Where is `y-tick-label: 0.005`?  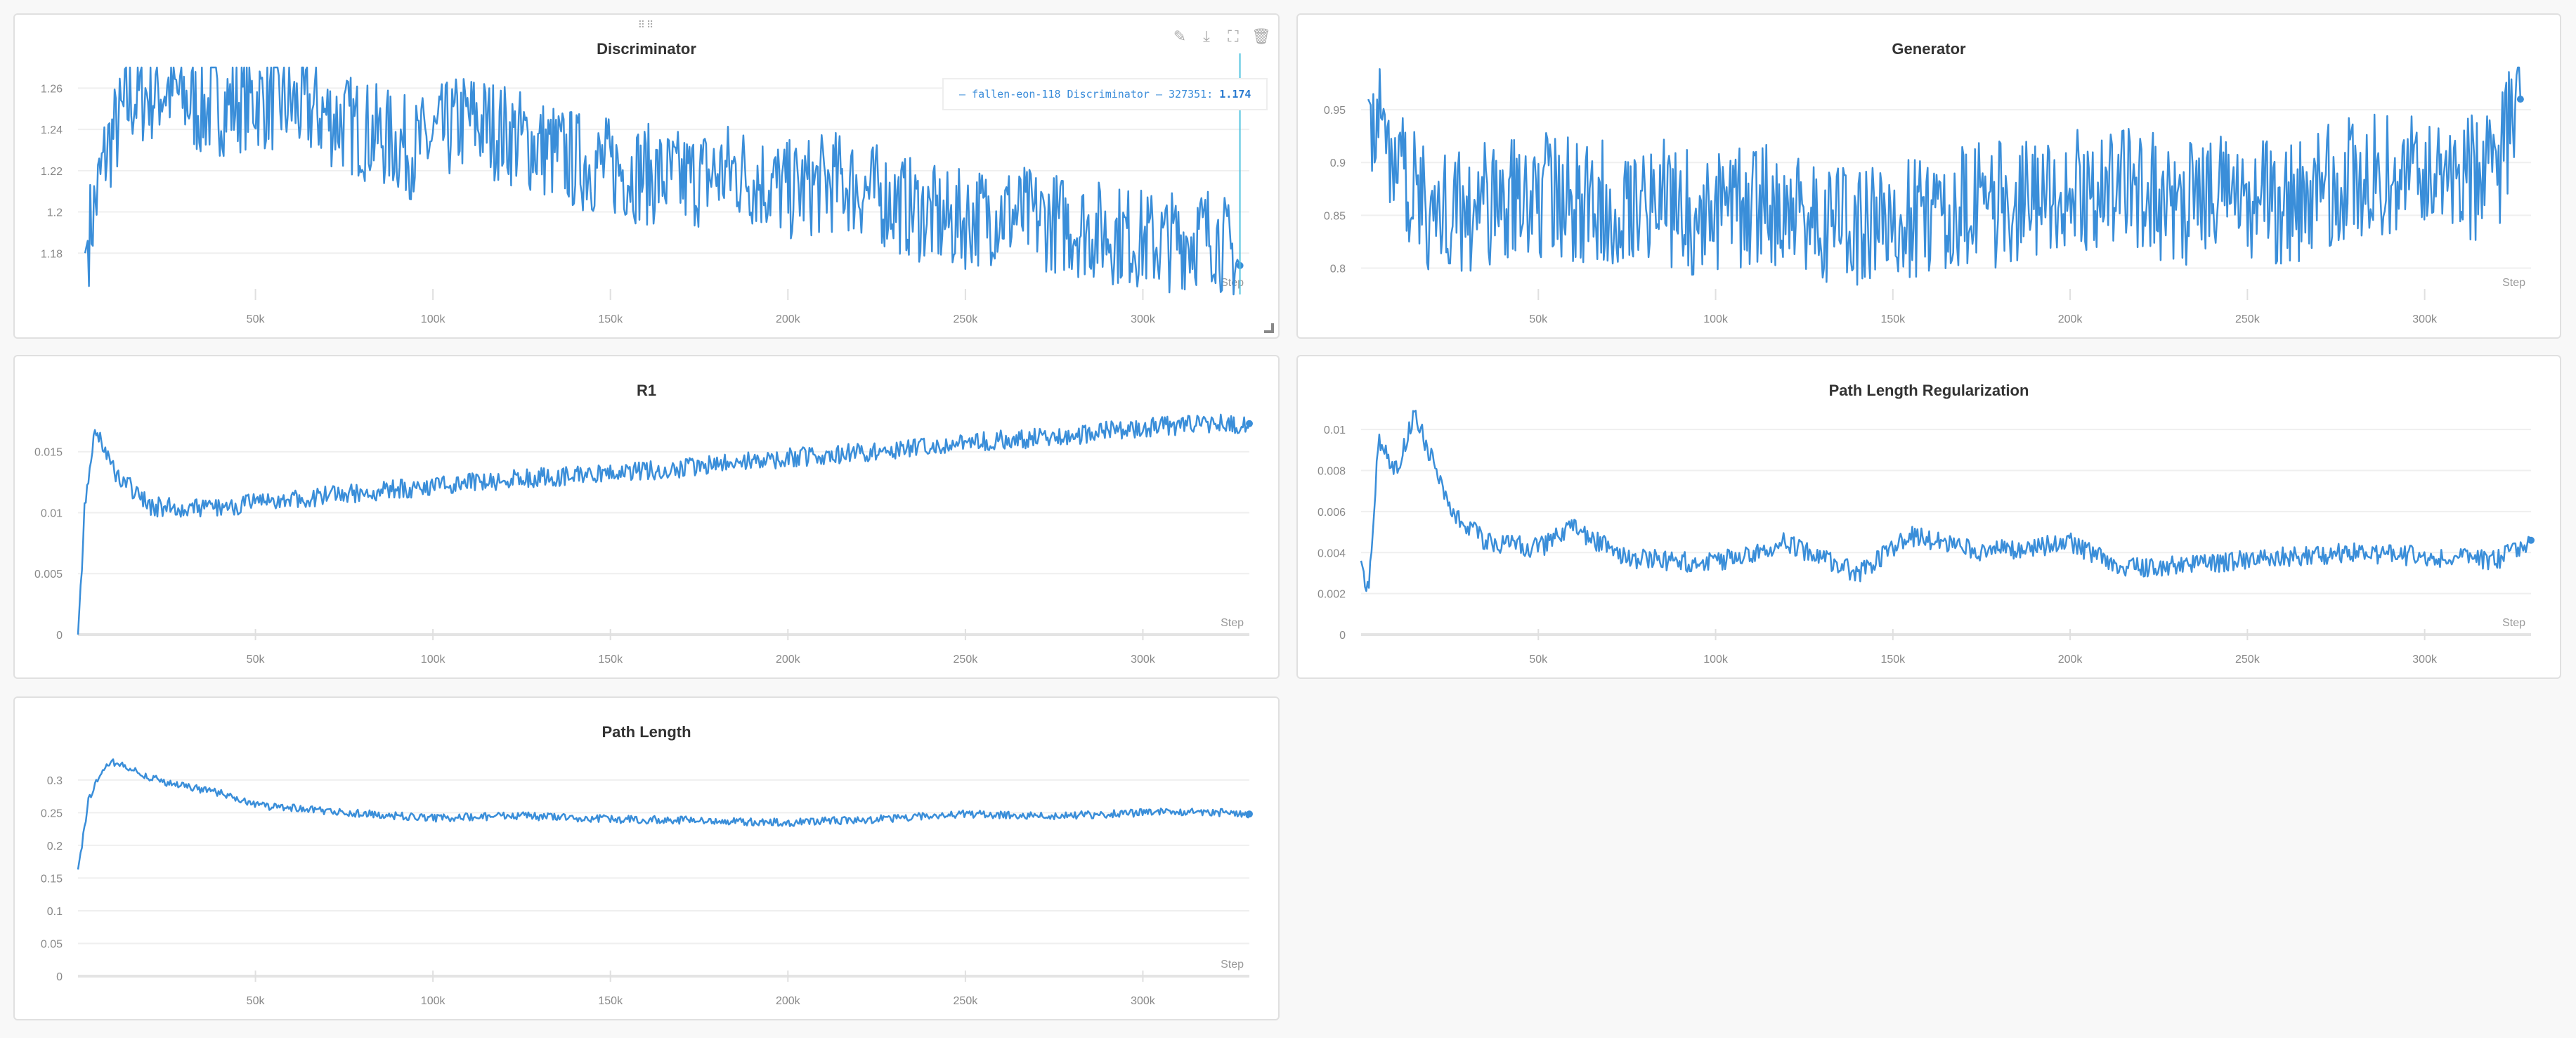
y-tick-label: 0.005 is located at coordinates (48, 574).